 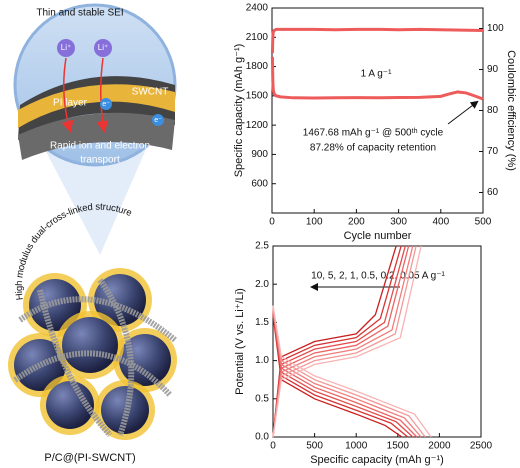 I want to click on y-axis-label: Potential (V vs. Li⁺/Li), so click(x=240, y=341).